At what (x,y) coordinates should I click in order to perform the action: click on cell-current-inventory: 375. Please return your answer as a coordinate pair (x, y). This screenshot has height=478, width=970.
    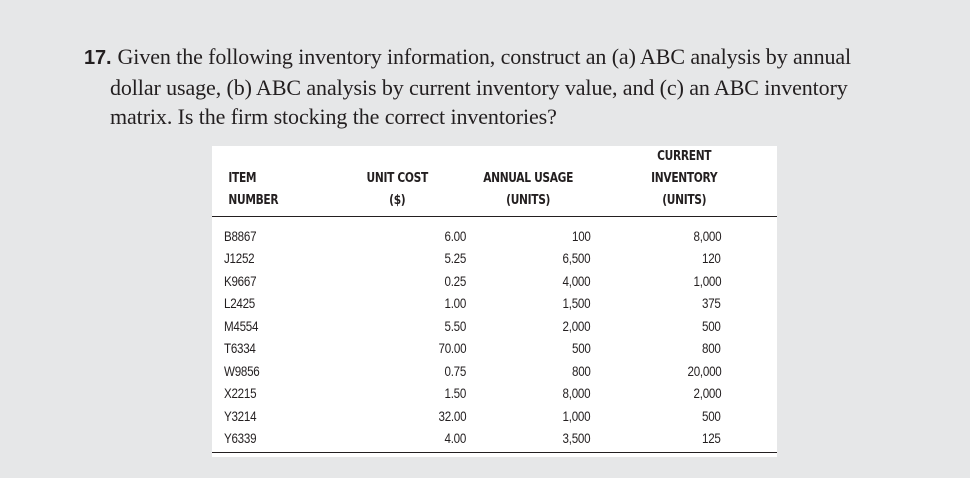
    Looking at the image, I should click on (711, 304).